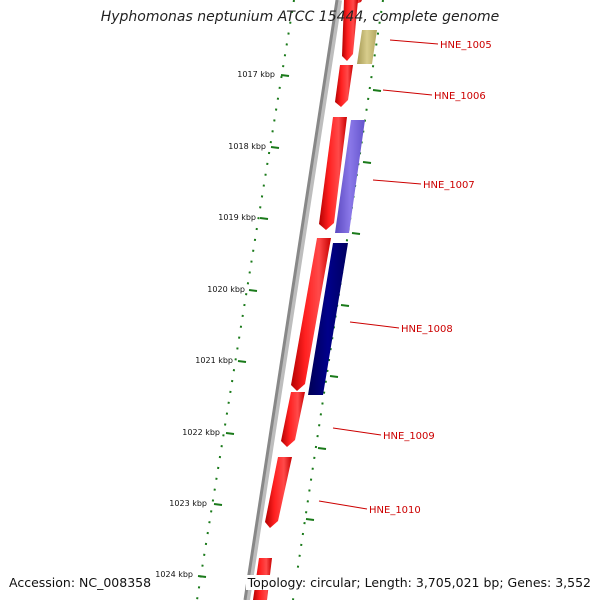 The image size is (600, 600). Describe the element at coordinates (188, 503) in the screenshot. I see `tick-label-1023: 1023 kbp` at that location.